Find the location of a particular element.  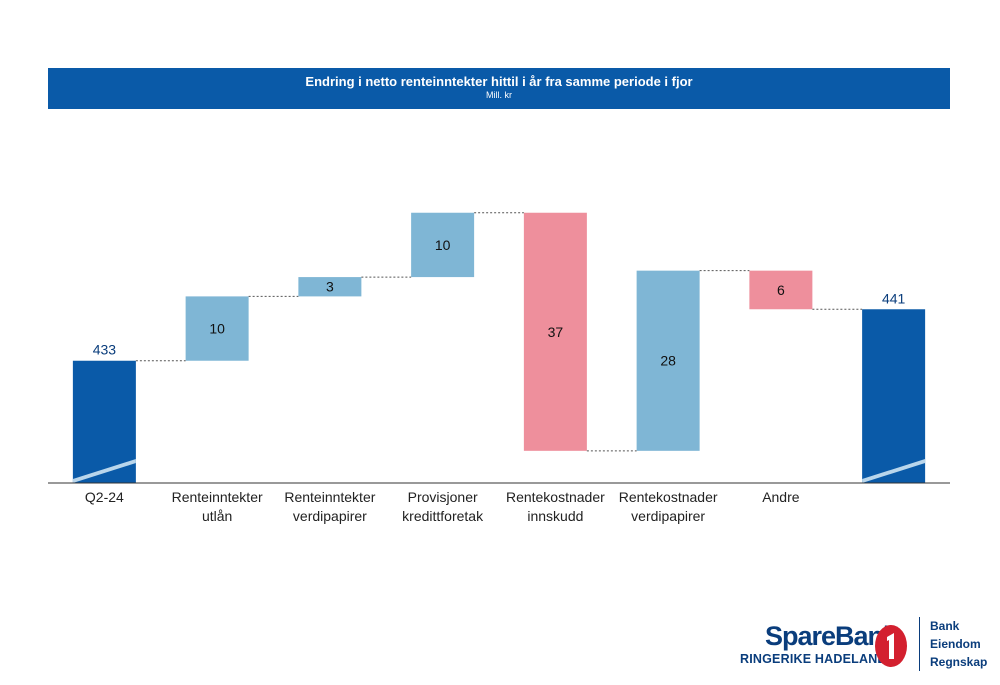

data-label-1: 10 is located at coordinates (217, 329).